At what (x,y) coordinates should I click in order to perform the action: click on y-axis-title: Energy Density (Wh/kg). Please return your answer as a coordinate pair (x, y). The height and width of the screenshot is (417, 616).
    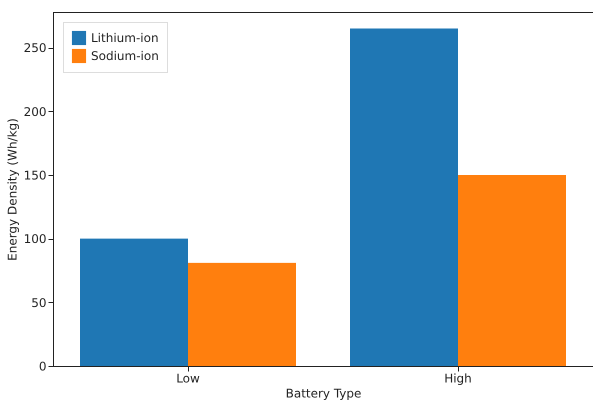
    Looking at the image, I should click on (13, 189).